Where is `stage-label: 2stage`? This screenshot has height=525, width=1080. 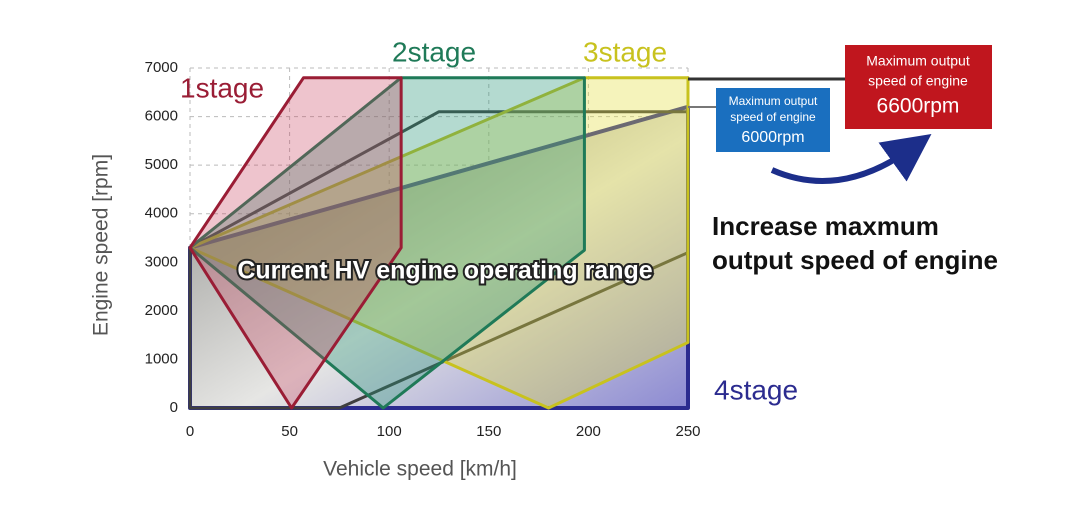
stage-label: 2stage is located at coordinates (434, 51).